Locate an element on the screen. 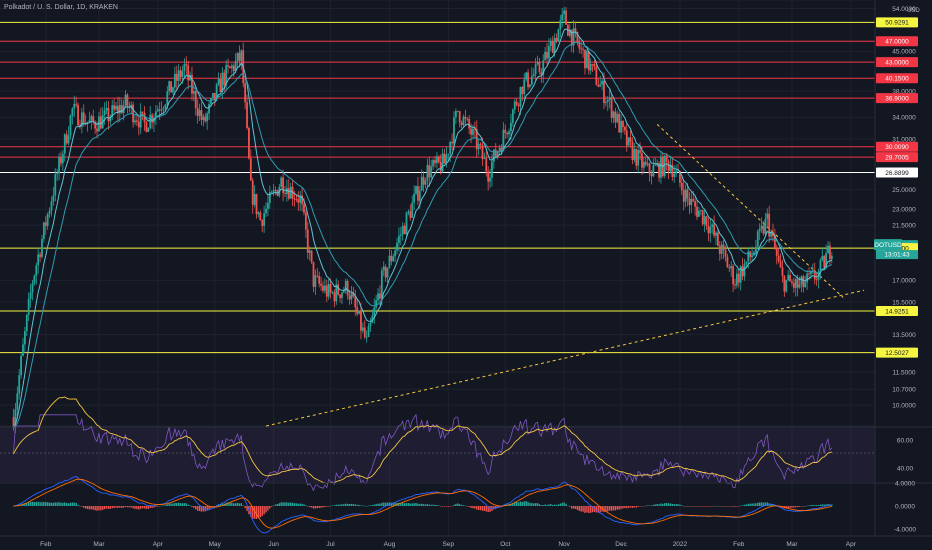 The image size is (932, 550). level-label-box is located at coordinates (897, 41).